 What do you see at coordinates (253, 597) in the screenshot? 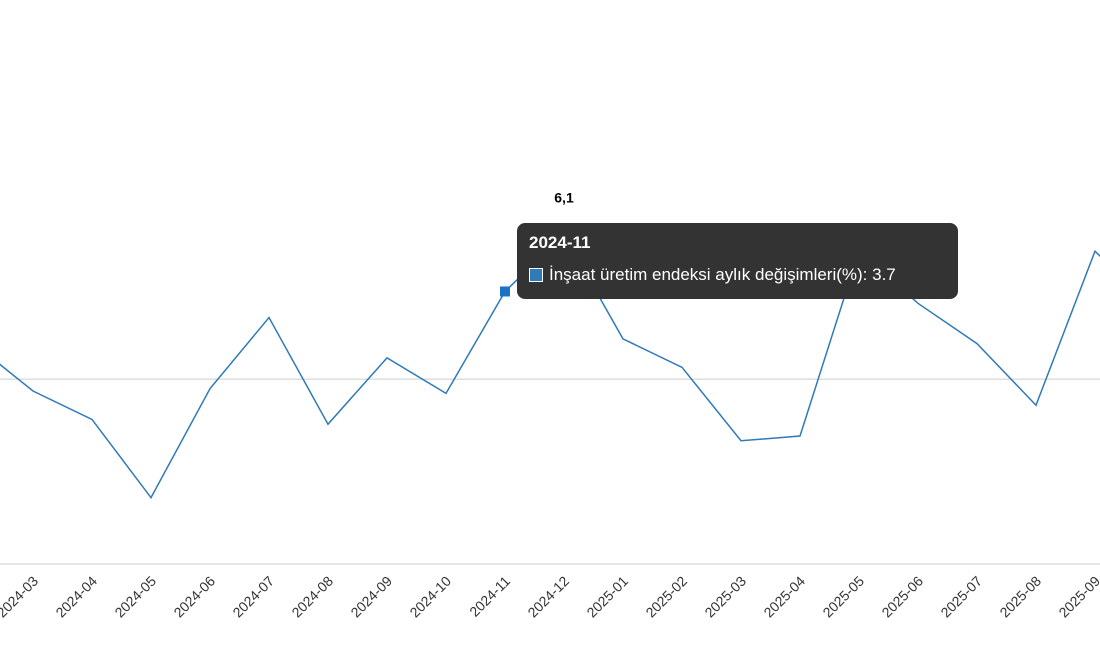
I see `x-tick-label: 2024-07` at bounding box center [253, 597].